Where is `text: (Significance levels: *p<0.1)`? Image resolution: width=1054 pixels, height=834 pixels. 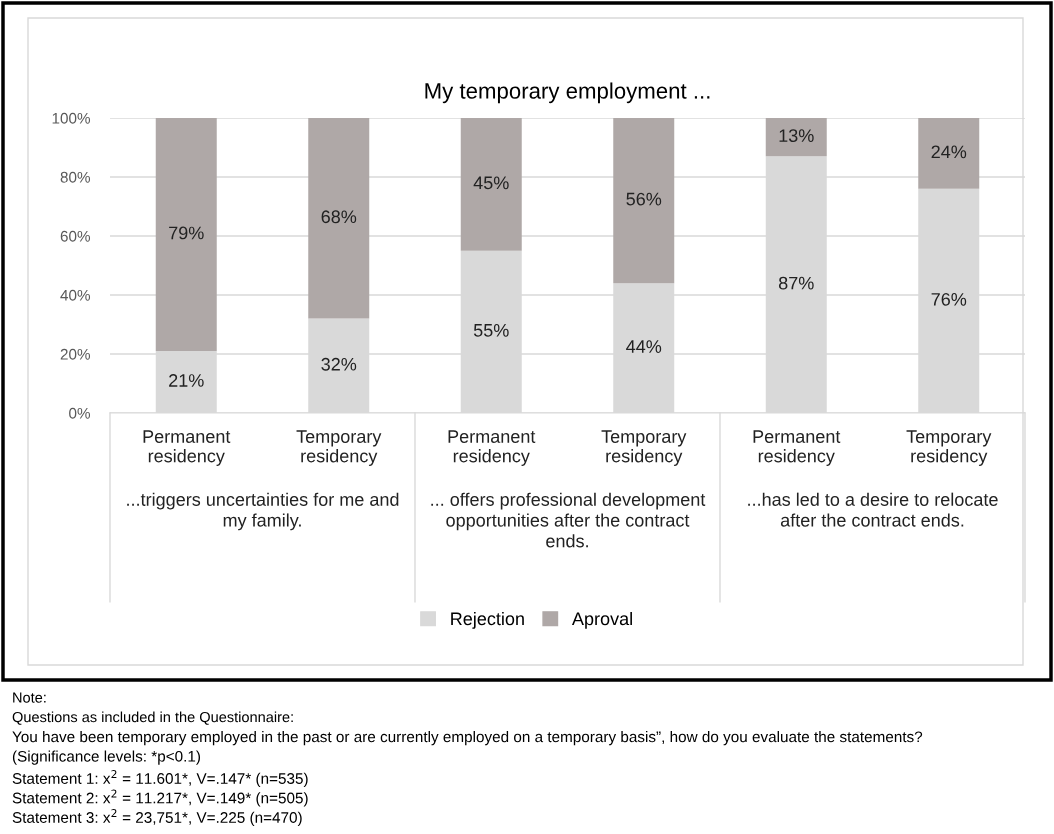 text: (Significance levels: *p<0.1) is located at coordinates (106, 757).